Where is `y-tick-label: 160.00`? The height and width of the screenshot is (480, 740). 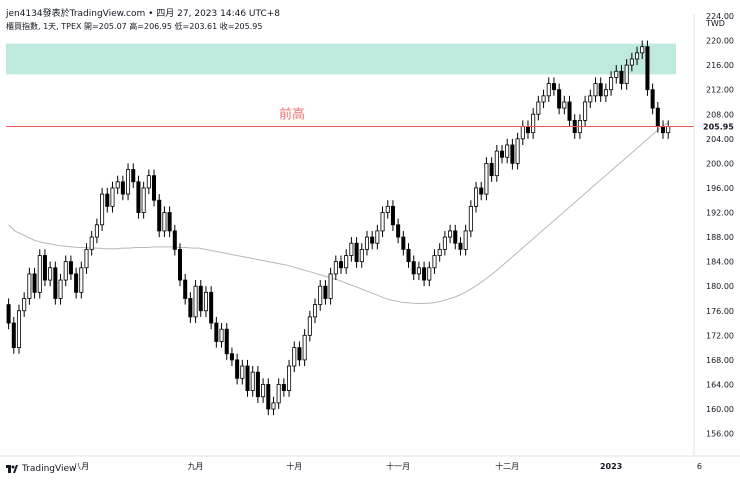
y-tick-label: 160.00 is located at coordinates (720, 409).